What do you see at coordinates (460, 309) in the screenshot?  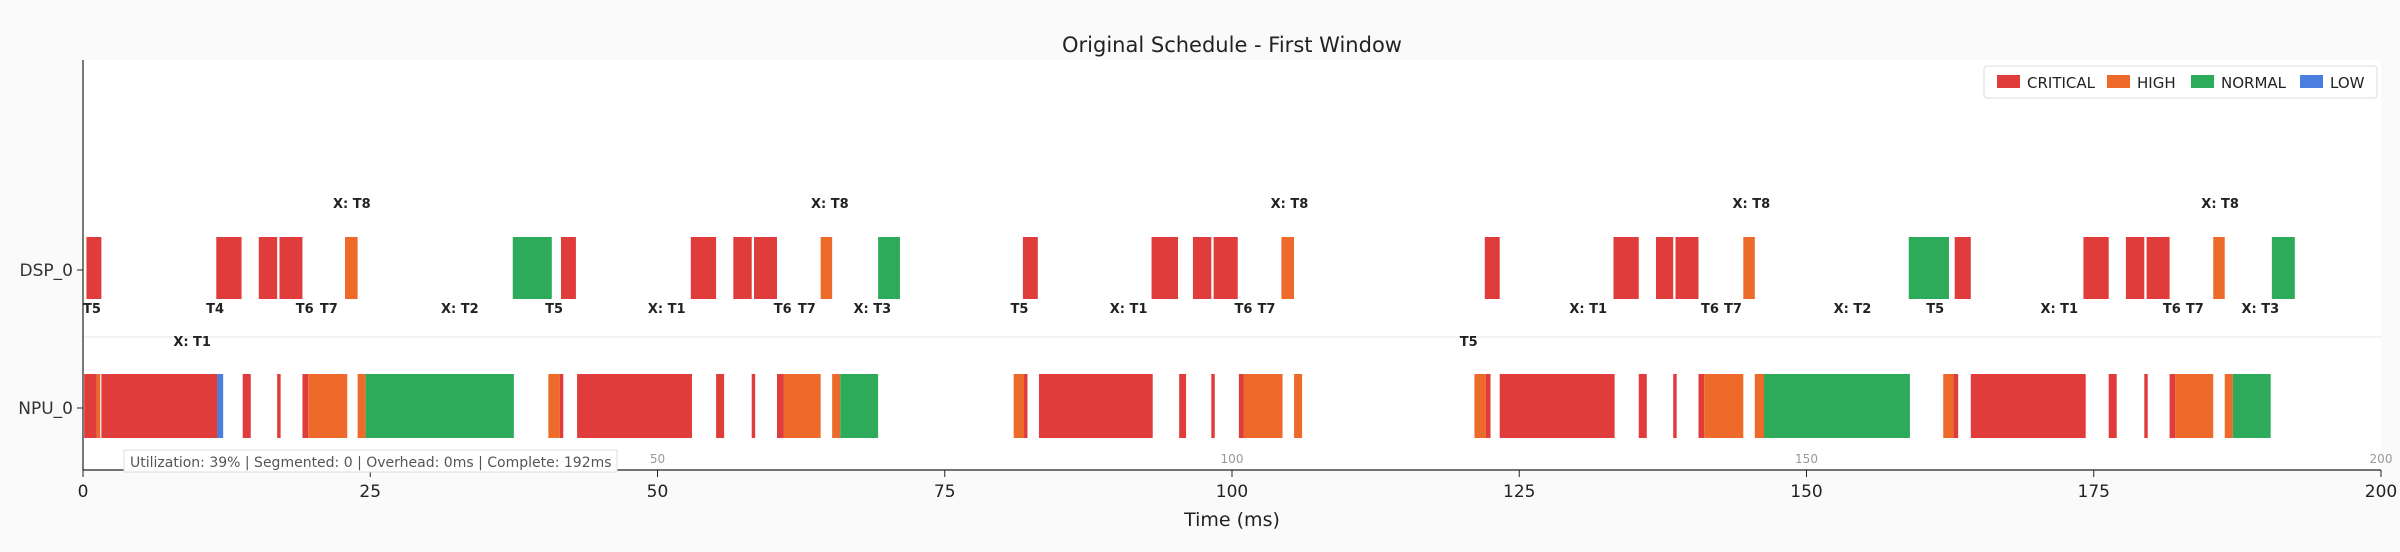 I see `task-annotation: X: T2` at bounding box center [460, 309].